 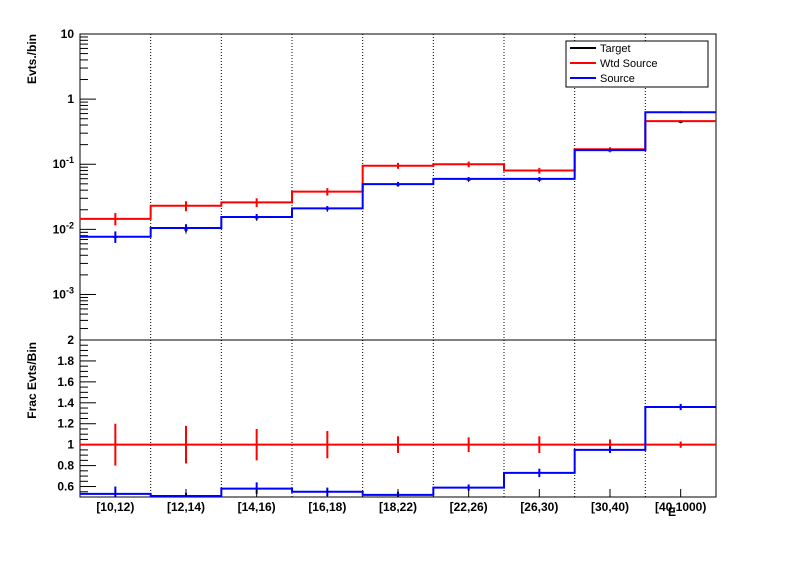 I want to click on x-tick-label: [18,22), so click(x=398, y=507).